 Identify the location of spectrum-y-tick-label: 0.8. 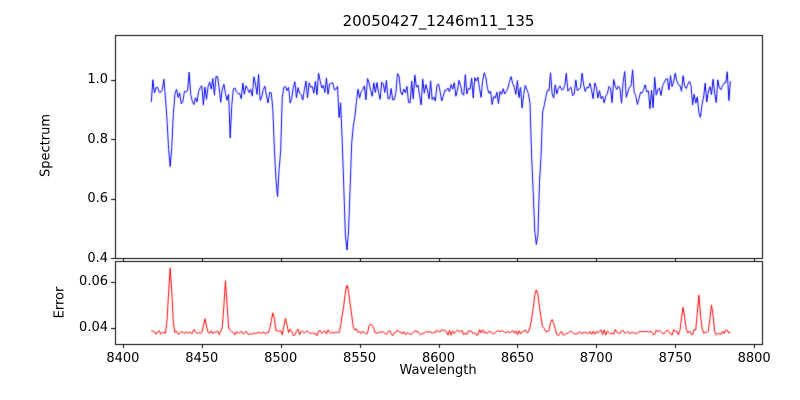
(97, 139).